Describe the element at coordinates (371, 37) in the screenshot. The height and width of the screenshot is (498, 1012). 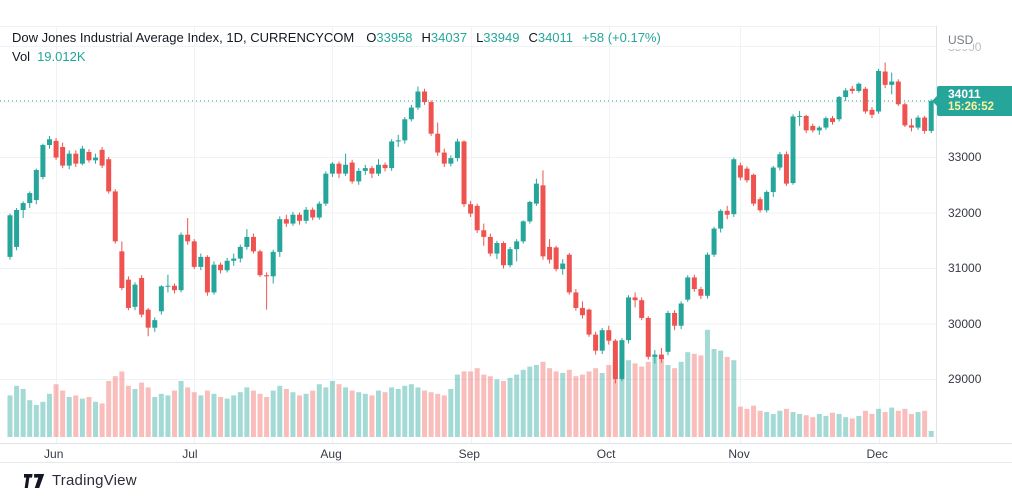
I see `open-label: O` at that location.